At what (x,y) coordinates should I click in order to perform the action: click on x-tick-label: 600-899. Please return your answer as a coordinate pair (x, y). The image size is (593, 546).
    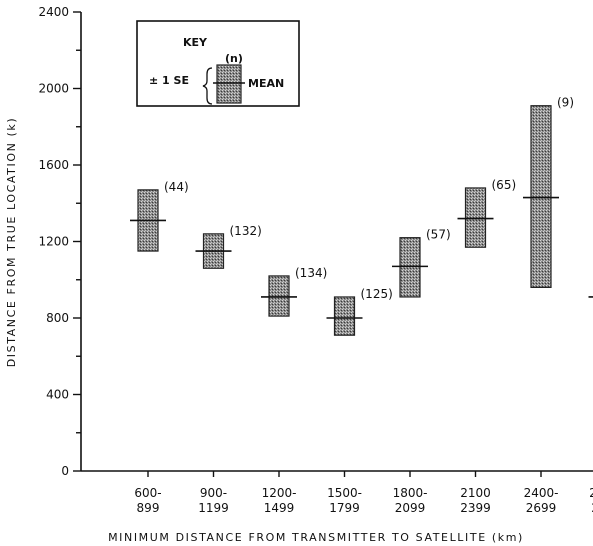
    Looking at the image, I should click on (147, 500).